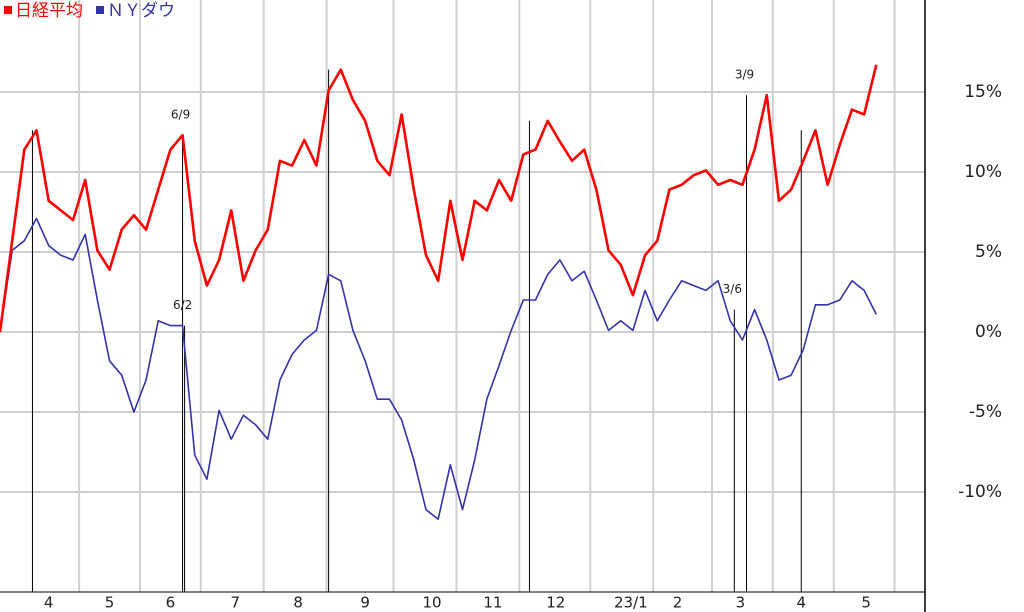 This screenshot has height=612, width=1024. What do you see at coordinates (678, 603) in the screenshot?
I see `x-tick-label: 2` at bounding box center [678, 603].